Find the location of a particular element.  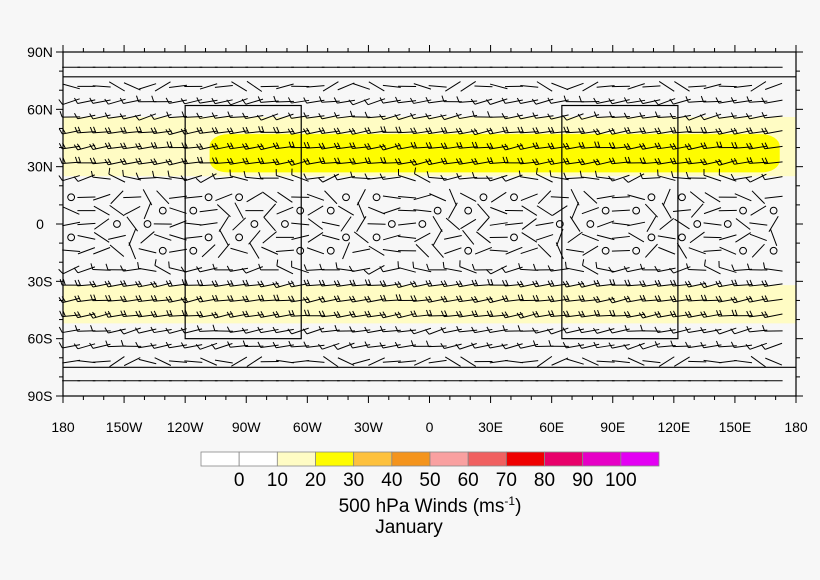

y-tick-label-5: 60S is located at coordinates (40, 339).